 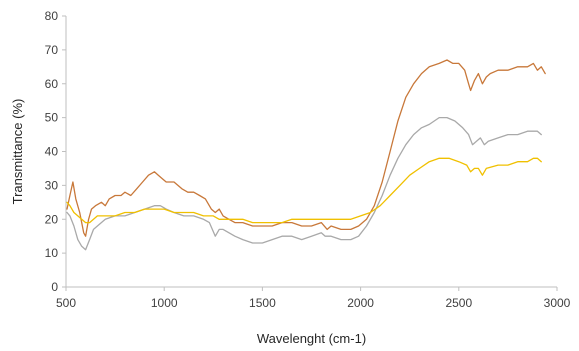 What do you see at coordinates (557, 303) in the screenshot?
I see `x-tick-label: 3000` at bounding box center [557, 303].